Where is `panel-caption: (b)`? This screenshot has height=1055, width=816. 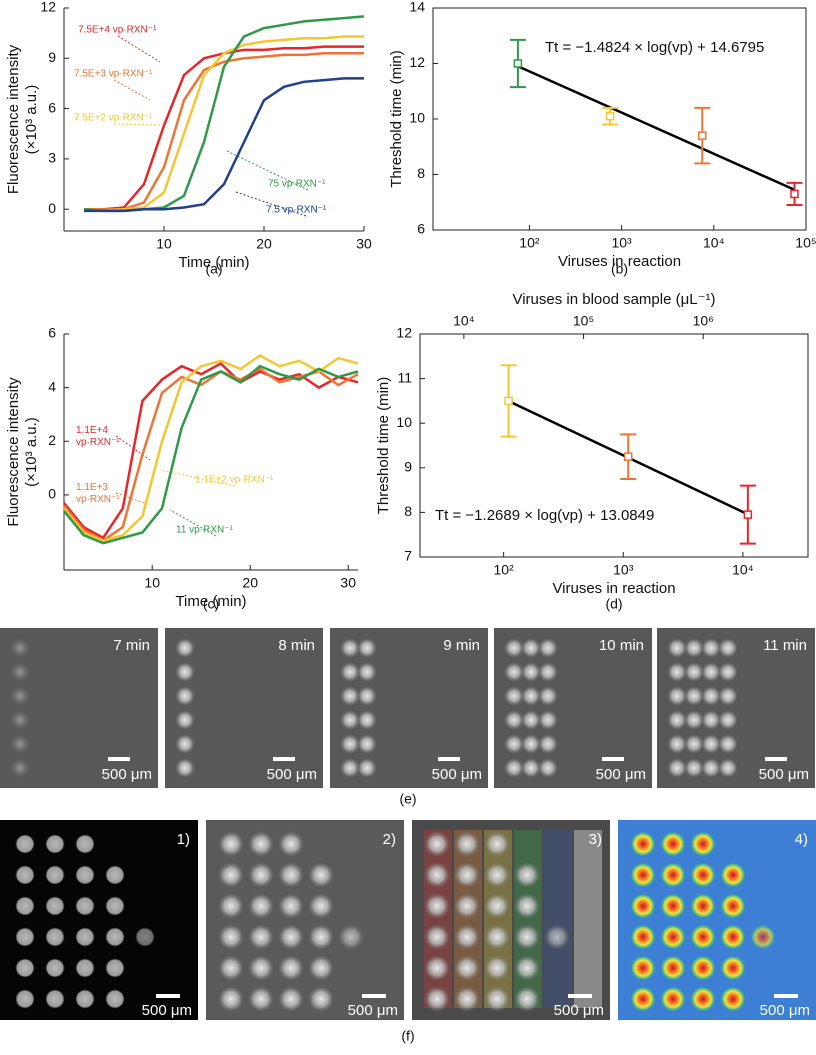
panel-caption: (b) is located at coordinates (619, 269).